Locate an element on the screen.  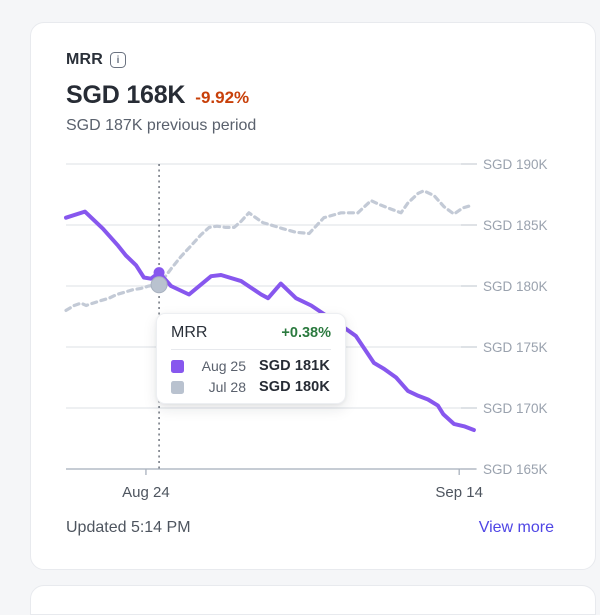
tooltip-change: +0.38% is located at coordinates (306, 333).